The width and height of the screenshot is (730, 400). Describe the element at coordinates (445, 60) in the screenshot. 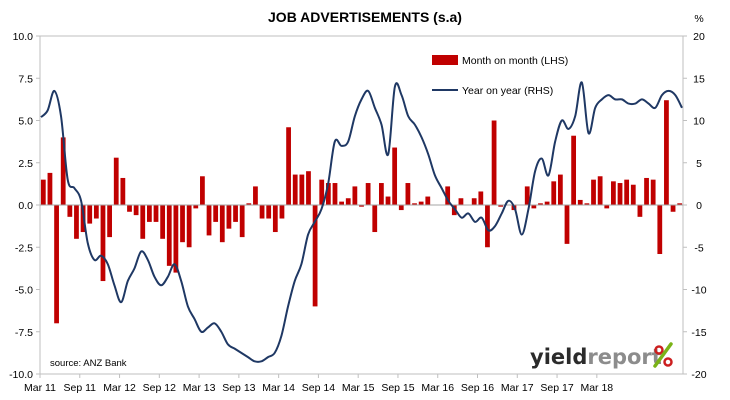

I see `legend-swatch-mom` at that location.